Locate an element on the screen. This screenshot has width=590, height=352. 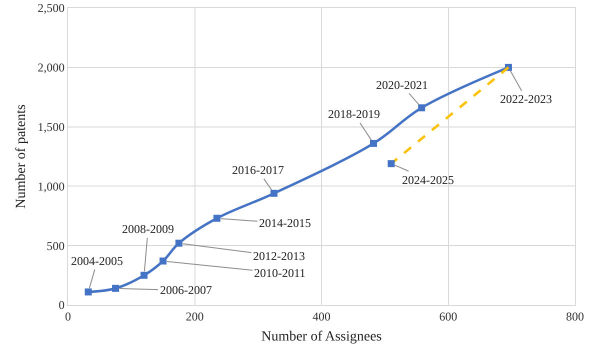
annotation: 2020-2021 is located at coordinates (402, 85).